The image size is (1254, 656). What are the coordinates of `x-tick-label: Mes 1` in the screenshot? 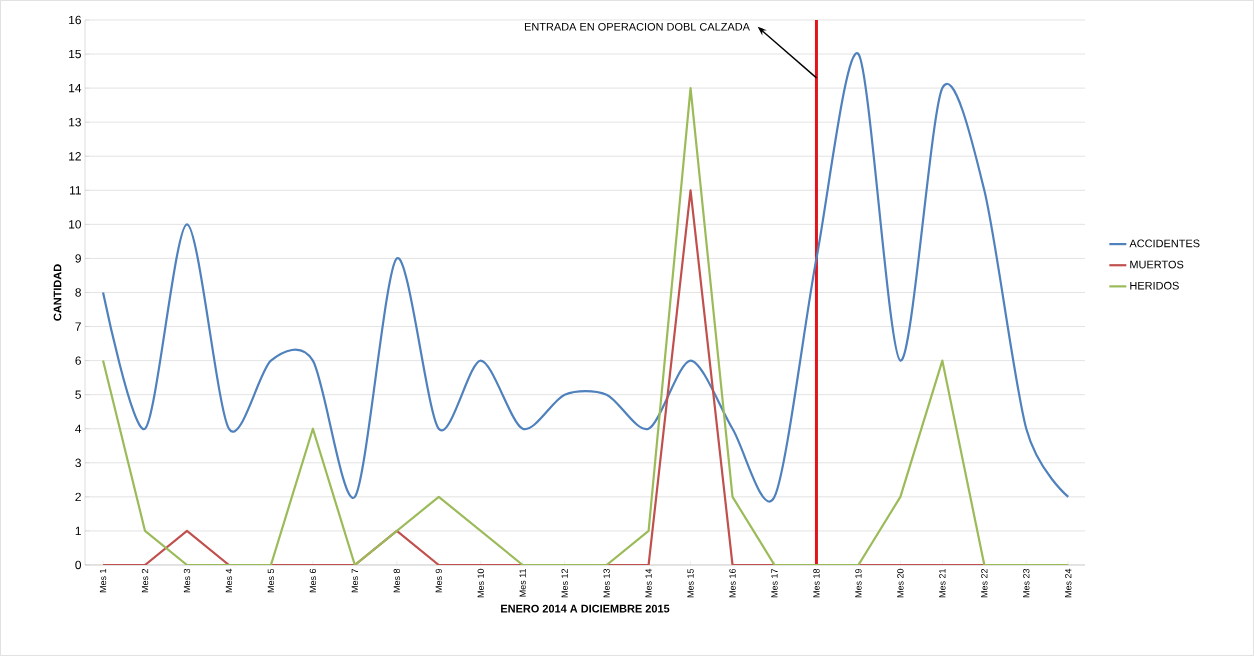 It's located at (103, 580).